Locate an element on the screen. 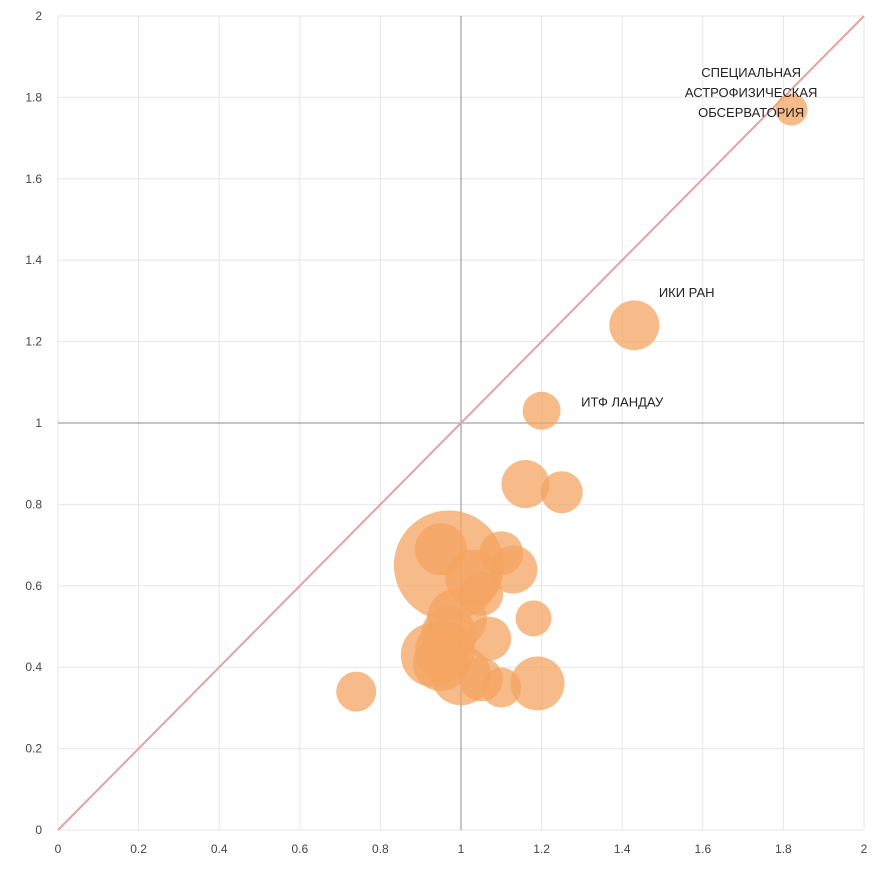 The width and height of the screenshot is (883, 874). annotation-line: ОБСЕРВАТОРИЯ is located at coordinates (751, 112).